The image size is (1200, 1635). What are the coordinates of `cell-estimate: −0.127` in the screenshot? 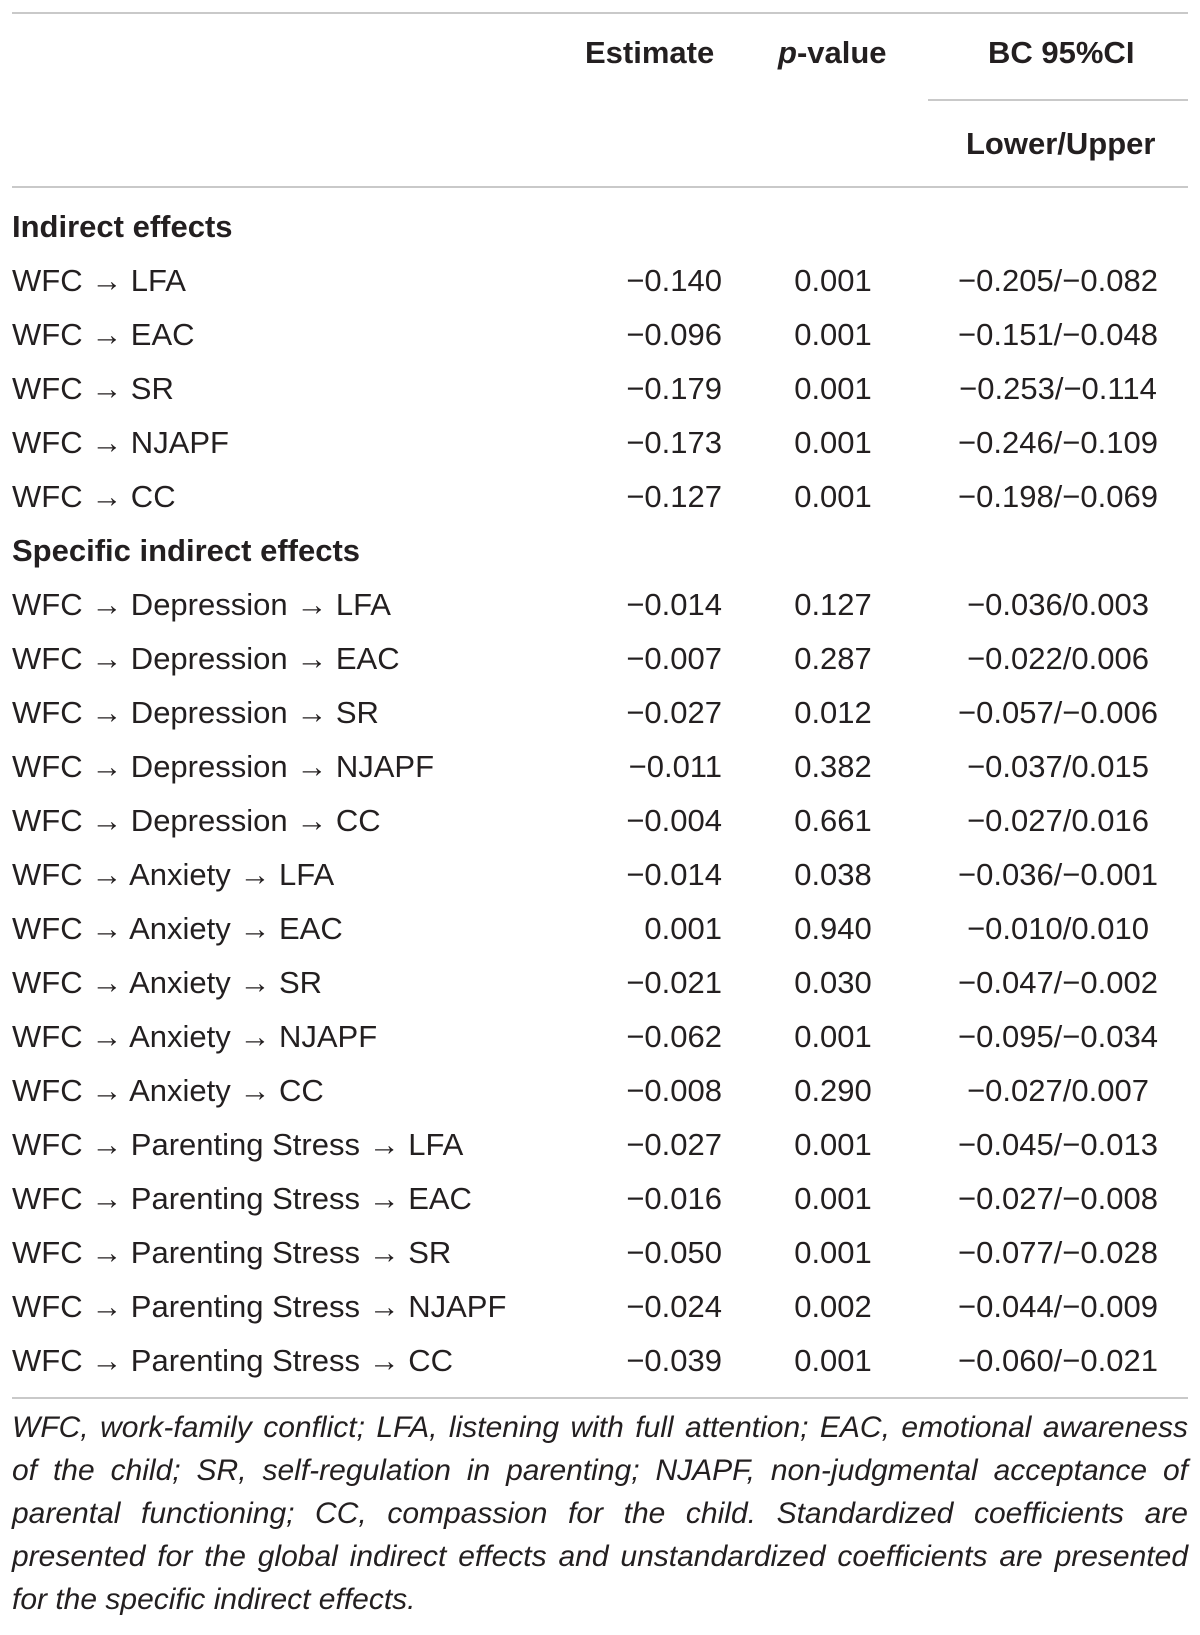 It's located at (674, 496).